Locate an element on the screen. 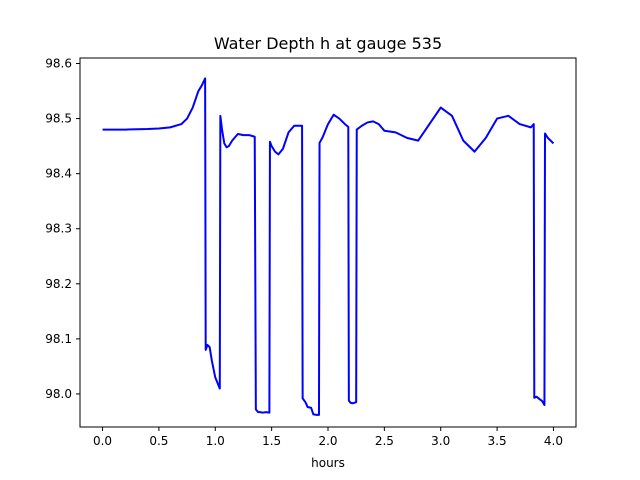  chart-title: Water Depth h at gauge 535 is located at coordinates (328, 43).